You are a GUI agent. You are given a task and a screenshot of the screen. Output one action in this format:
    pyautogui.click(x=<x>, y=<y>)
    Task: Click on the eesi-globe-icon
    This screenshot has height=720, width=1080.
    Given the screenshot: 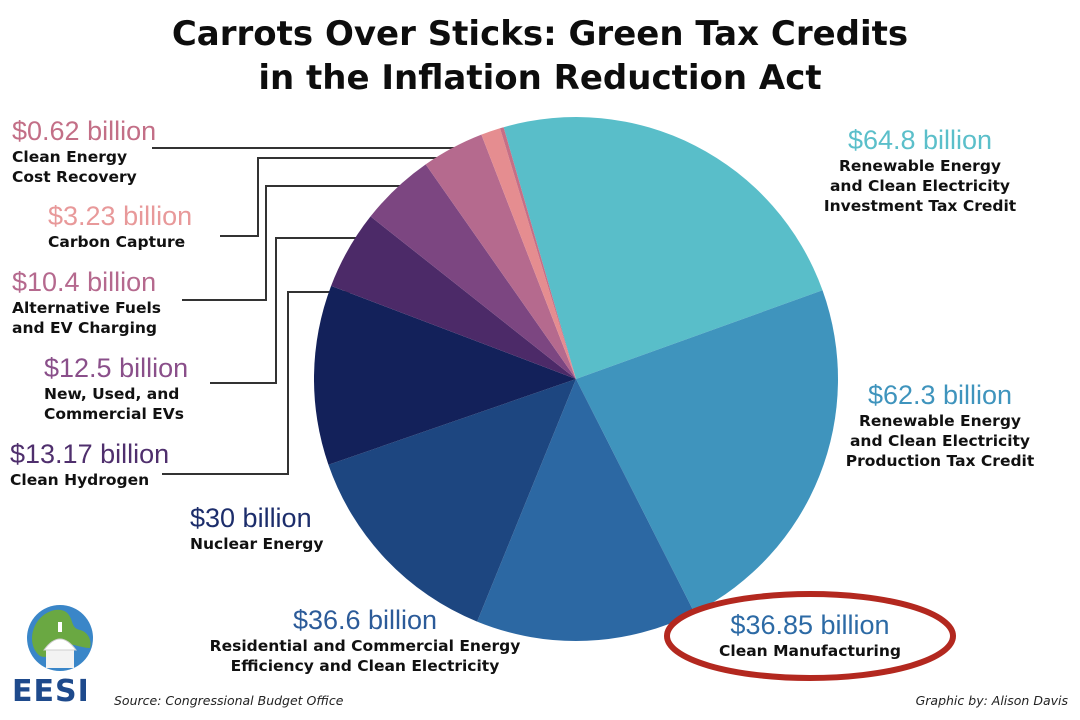 What is the action you would take?
    pyautogui.click(x=60, y=638)
    